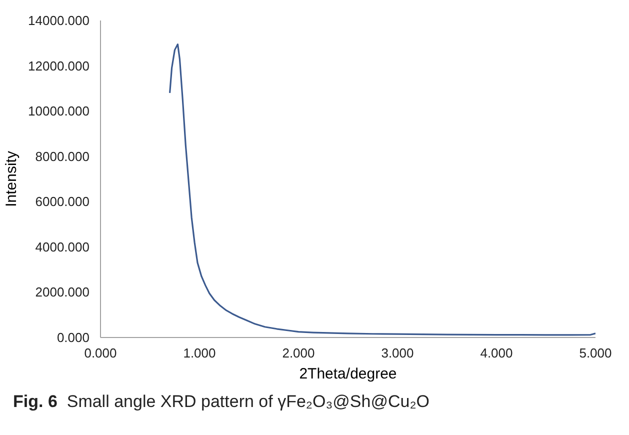 The image size is (629, 435). What do you see at coordinates (595, 353) in the screenshot?
I see `x-tick-label: 5.000` at bounding box center [595, 353].